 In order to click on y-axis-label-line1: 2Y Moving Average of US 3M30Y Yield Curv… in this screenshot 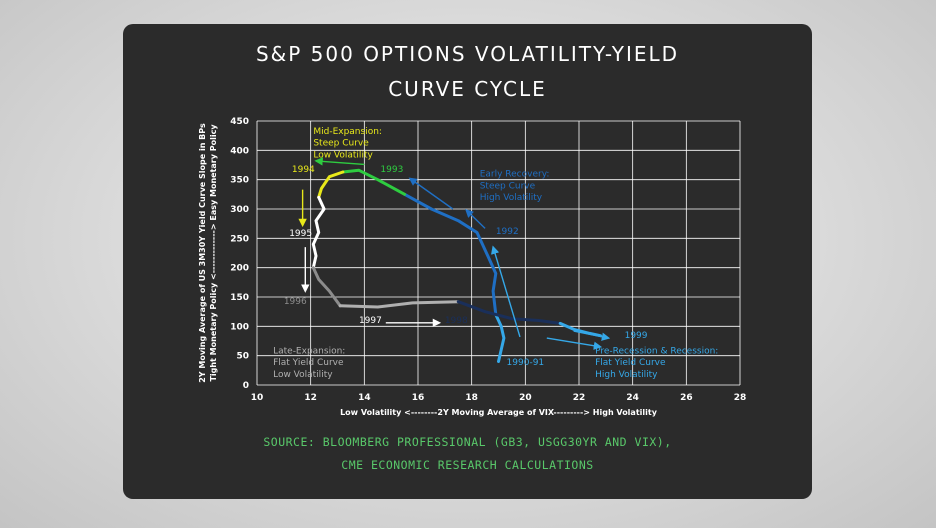, I will do `click(202, 253)`.